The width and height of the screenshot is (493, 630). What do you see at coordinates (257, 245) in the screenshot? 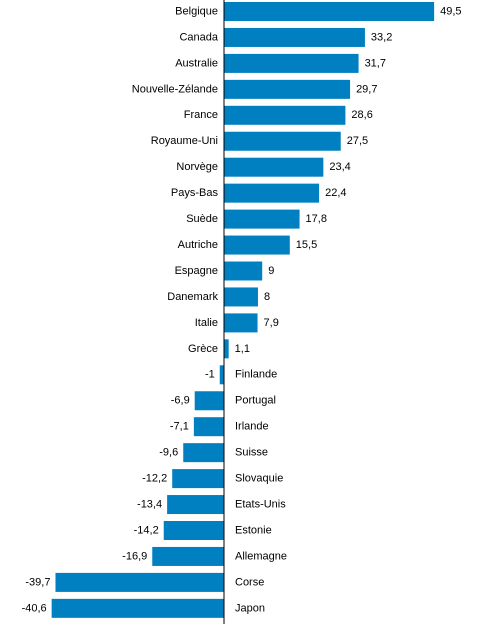
I see `bar-autriche` at bounding box center [257, 245].